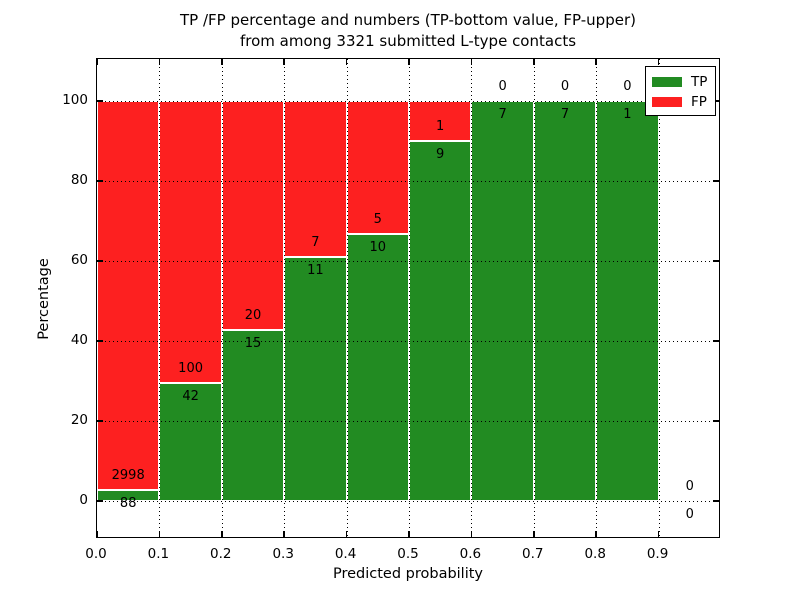 The image size is (800, 600). I want to click on y-tick-label: 40, so click(79, 340).